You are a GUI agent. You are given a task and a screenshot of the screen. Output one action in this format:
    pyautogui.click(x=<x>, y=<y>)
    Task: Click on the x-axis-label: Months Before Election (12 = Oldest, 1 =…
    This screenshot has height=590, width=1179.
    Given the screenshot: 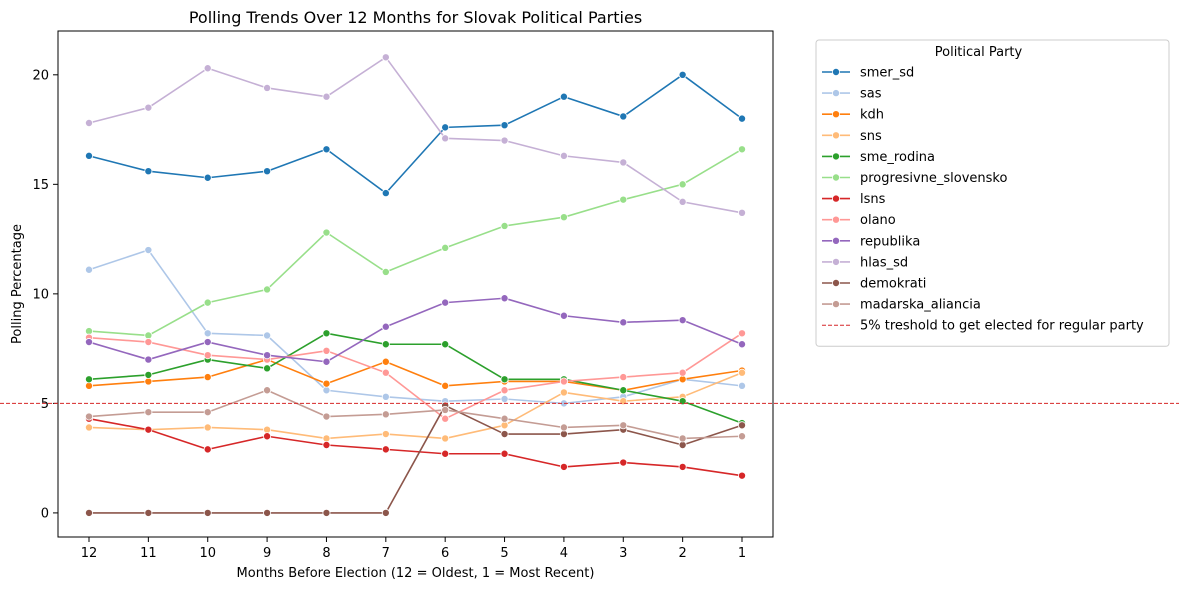 What is the action you would take?
    pyautogui.click(x=416, y=573)
    